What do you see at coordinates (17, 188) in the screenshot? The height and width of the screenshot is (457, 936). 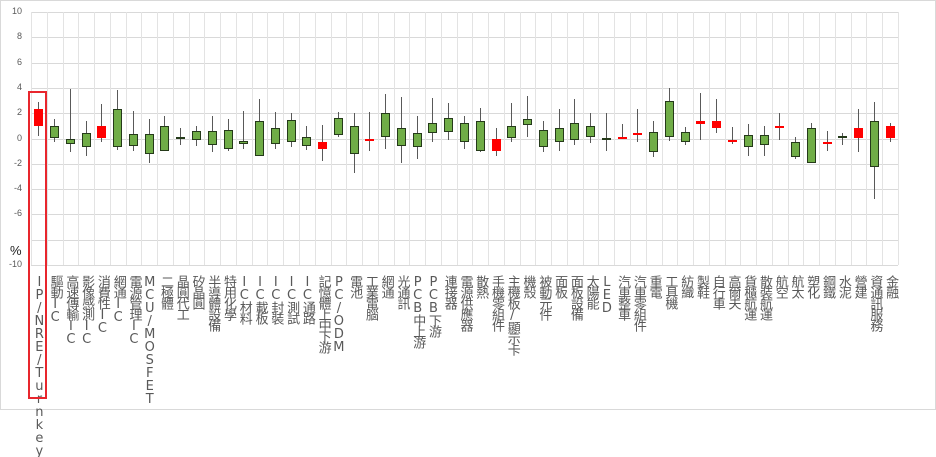 I see `y-tick-label: -4` at bounding box center [17, 188].